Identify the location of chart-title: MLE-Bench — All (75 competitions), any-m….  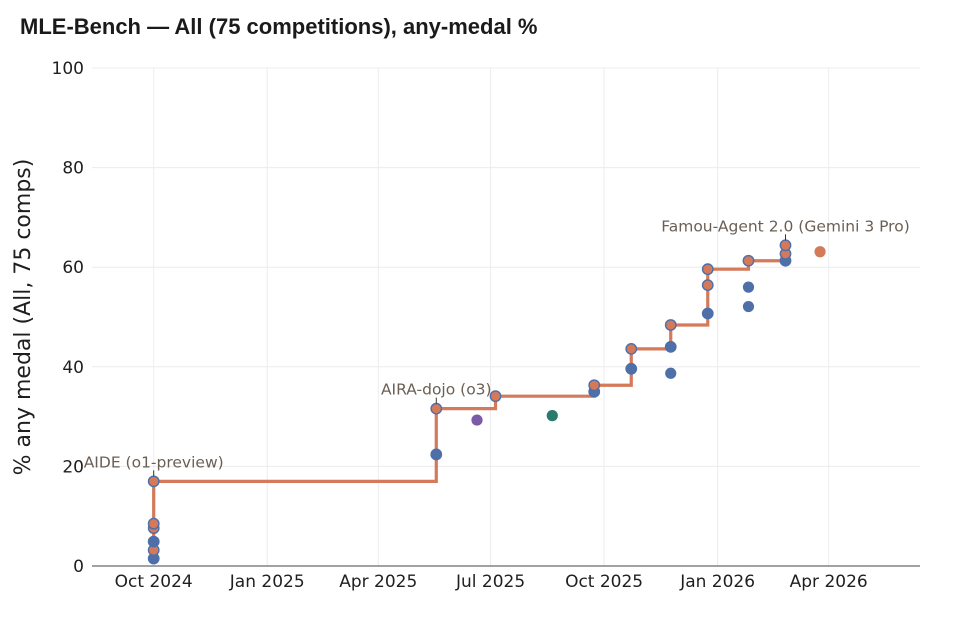
(279, 26).